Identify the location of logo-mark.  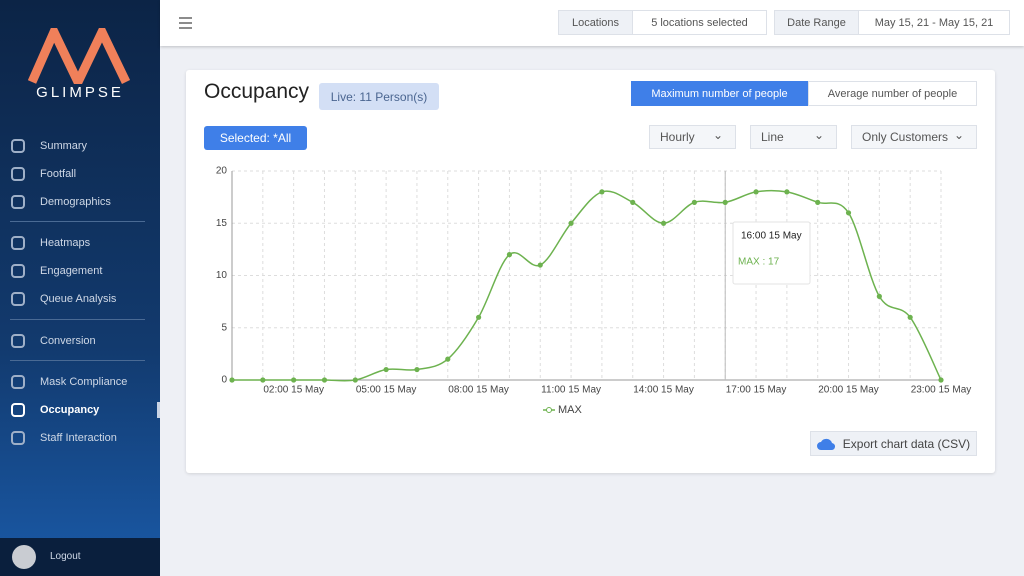
(79, 56).